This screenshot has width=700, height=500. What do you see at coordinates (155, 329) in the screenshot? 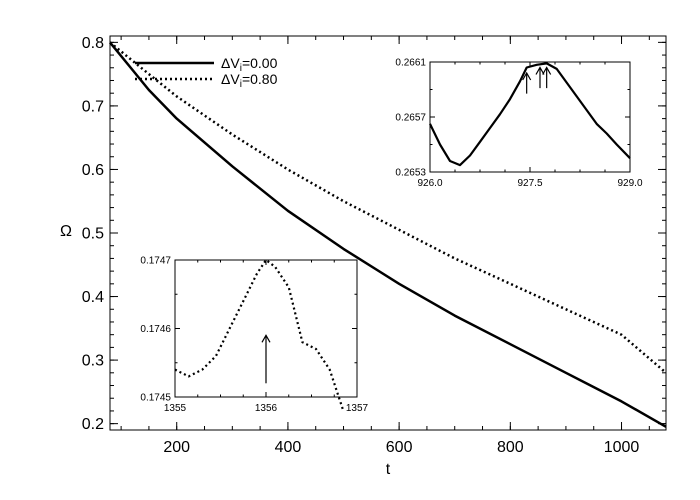
I see `y-tick-label-inset-bottom: 0.1746` at bounding box center [155, 329].